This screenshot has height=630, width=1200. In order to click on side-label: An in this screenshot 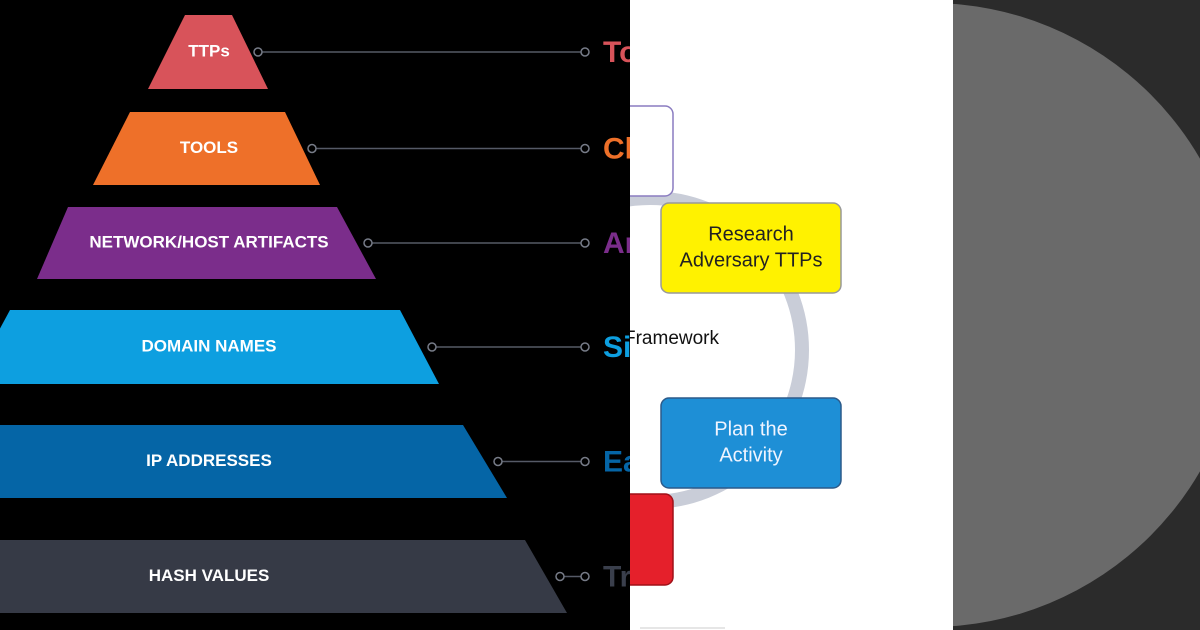, I will do `click(623, 243)`.